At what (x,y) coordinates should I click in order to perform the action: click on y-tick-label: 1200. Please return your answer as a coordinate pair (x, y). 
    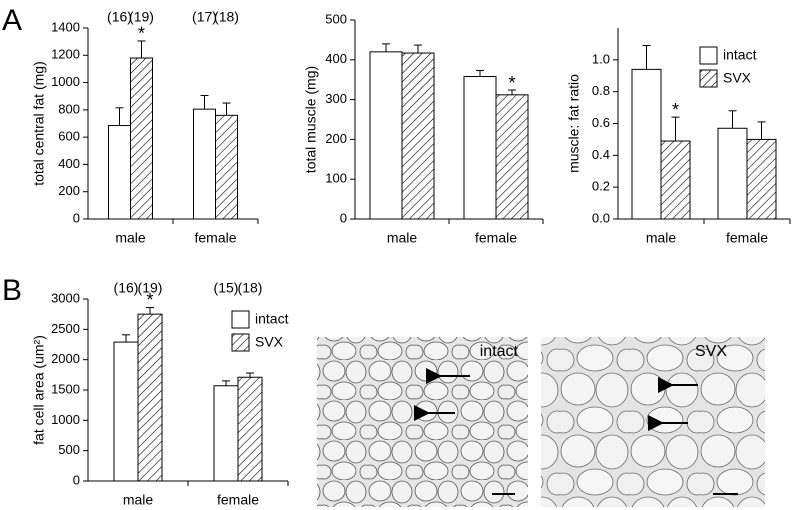
    Looking at the image, I should click on (65, 54).